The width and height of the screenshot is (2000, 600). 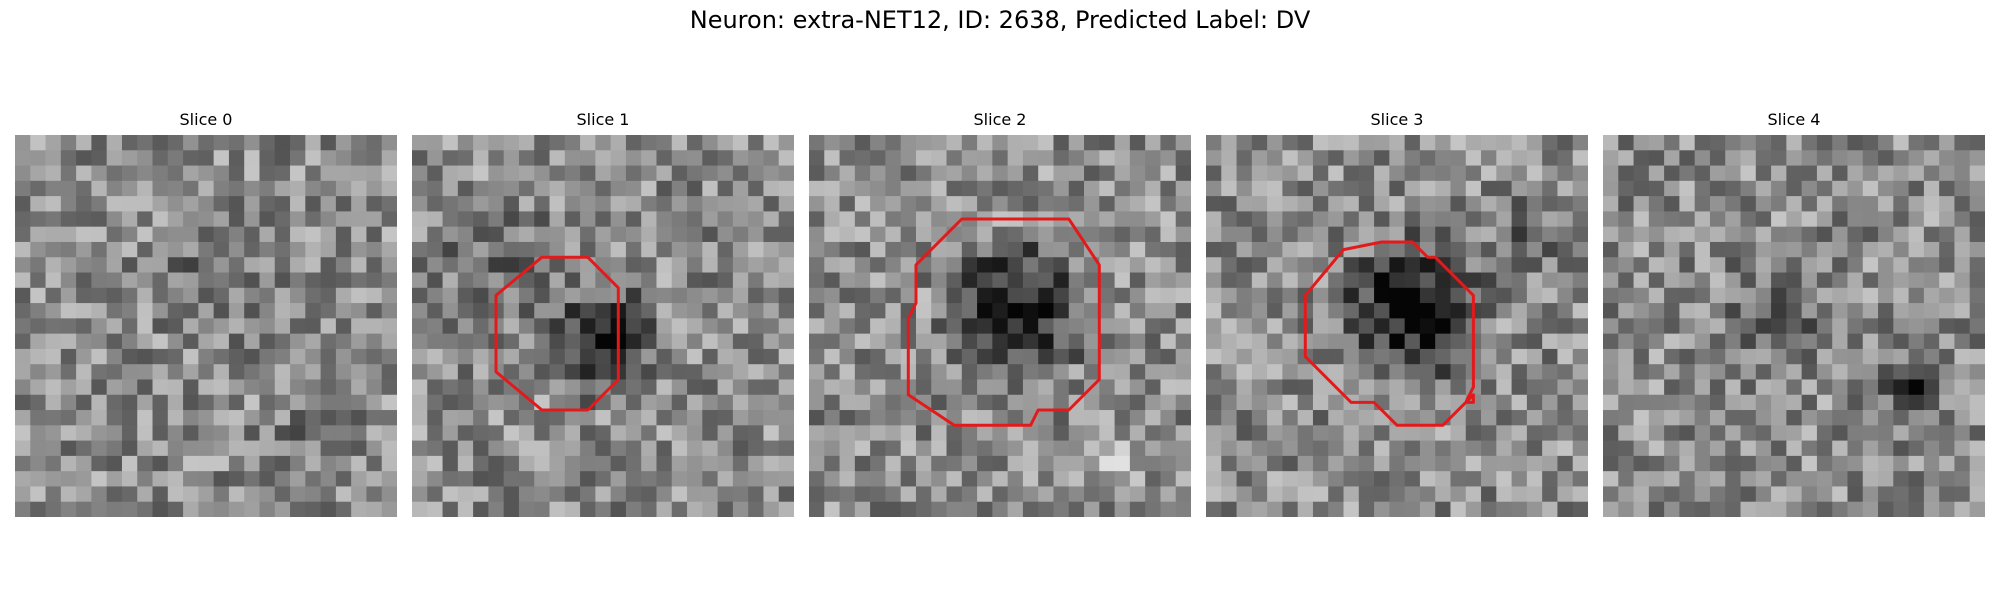 I want to click on slice-title: Slice 0, so click(x=206, y=119).